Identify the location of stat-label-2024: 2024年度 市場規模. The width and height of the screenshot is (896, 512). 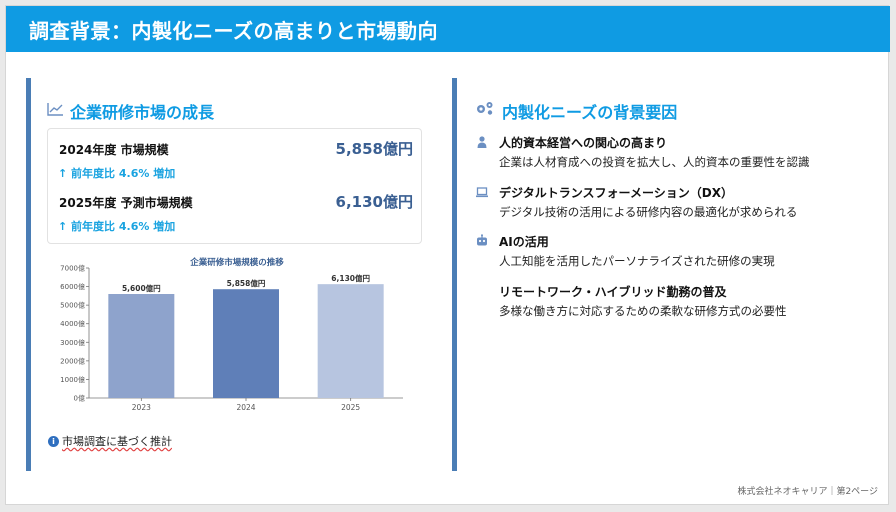
(114, 150).